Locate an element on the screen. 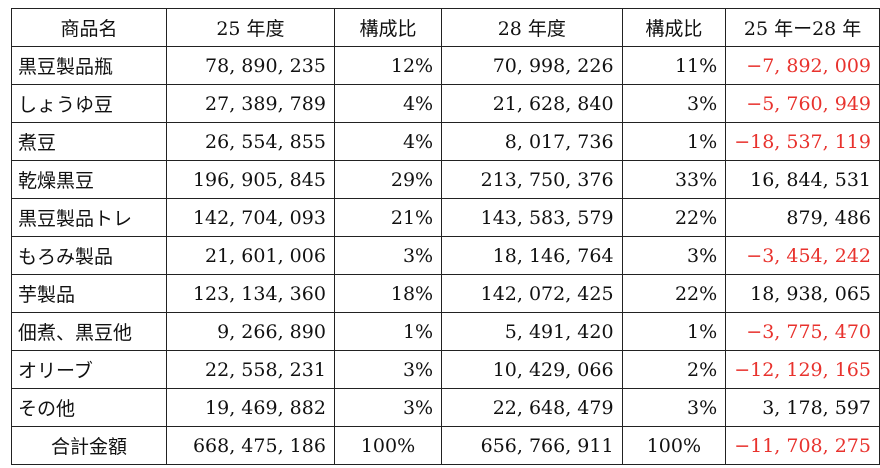 The height and width of the screenshot is (468, 880). header-ratio25: 構成比 is located at coordinates (388, 27).